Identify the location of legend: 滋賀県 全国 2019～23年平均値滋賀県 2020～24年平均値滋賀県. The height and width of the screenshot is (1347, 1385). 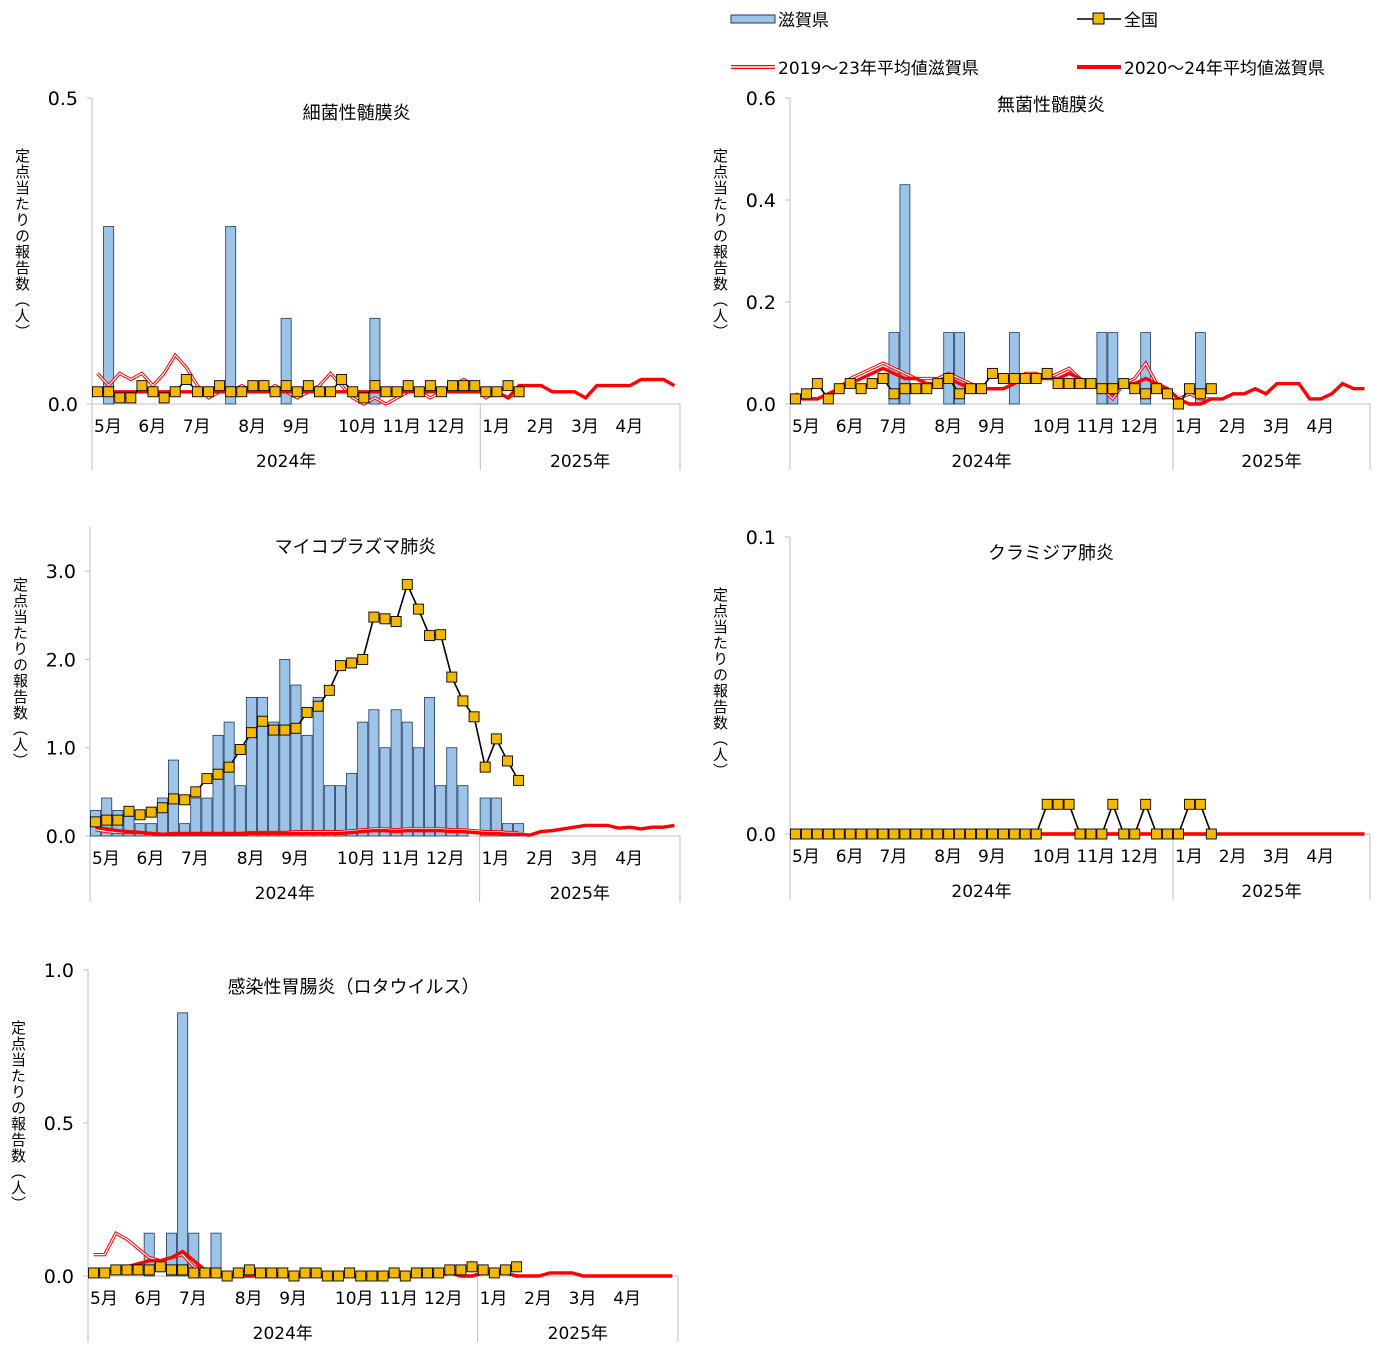
(1055, 45).